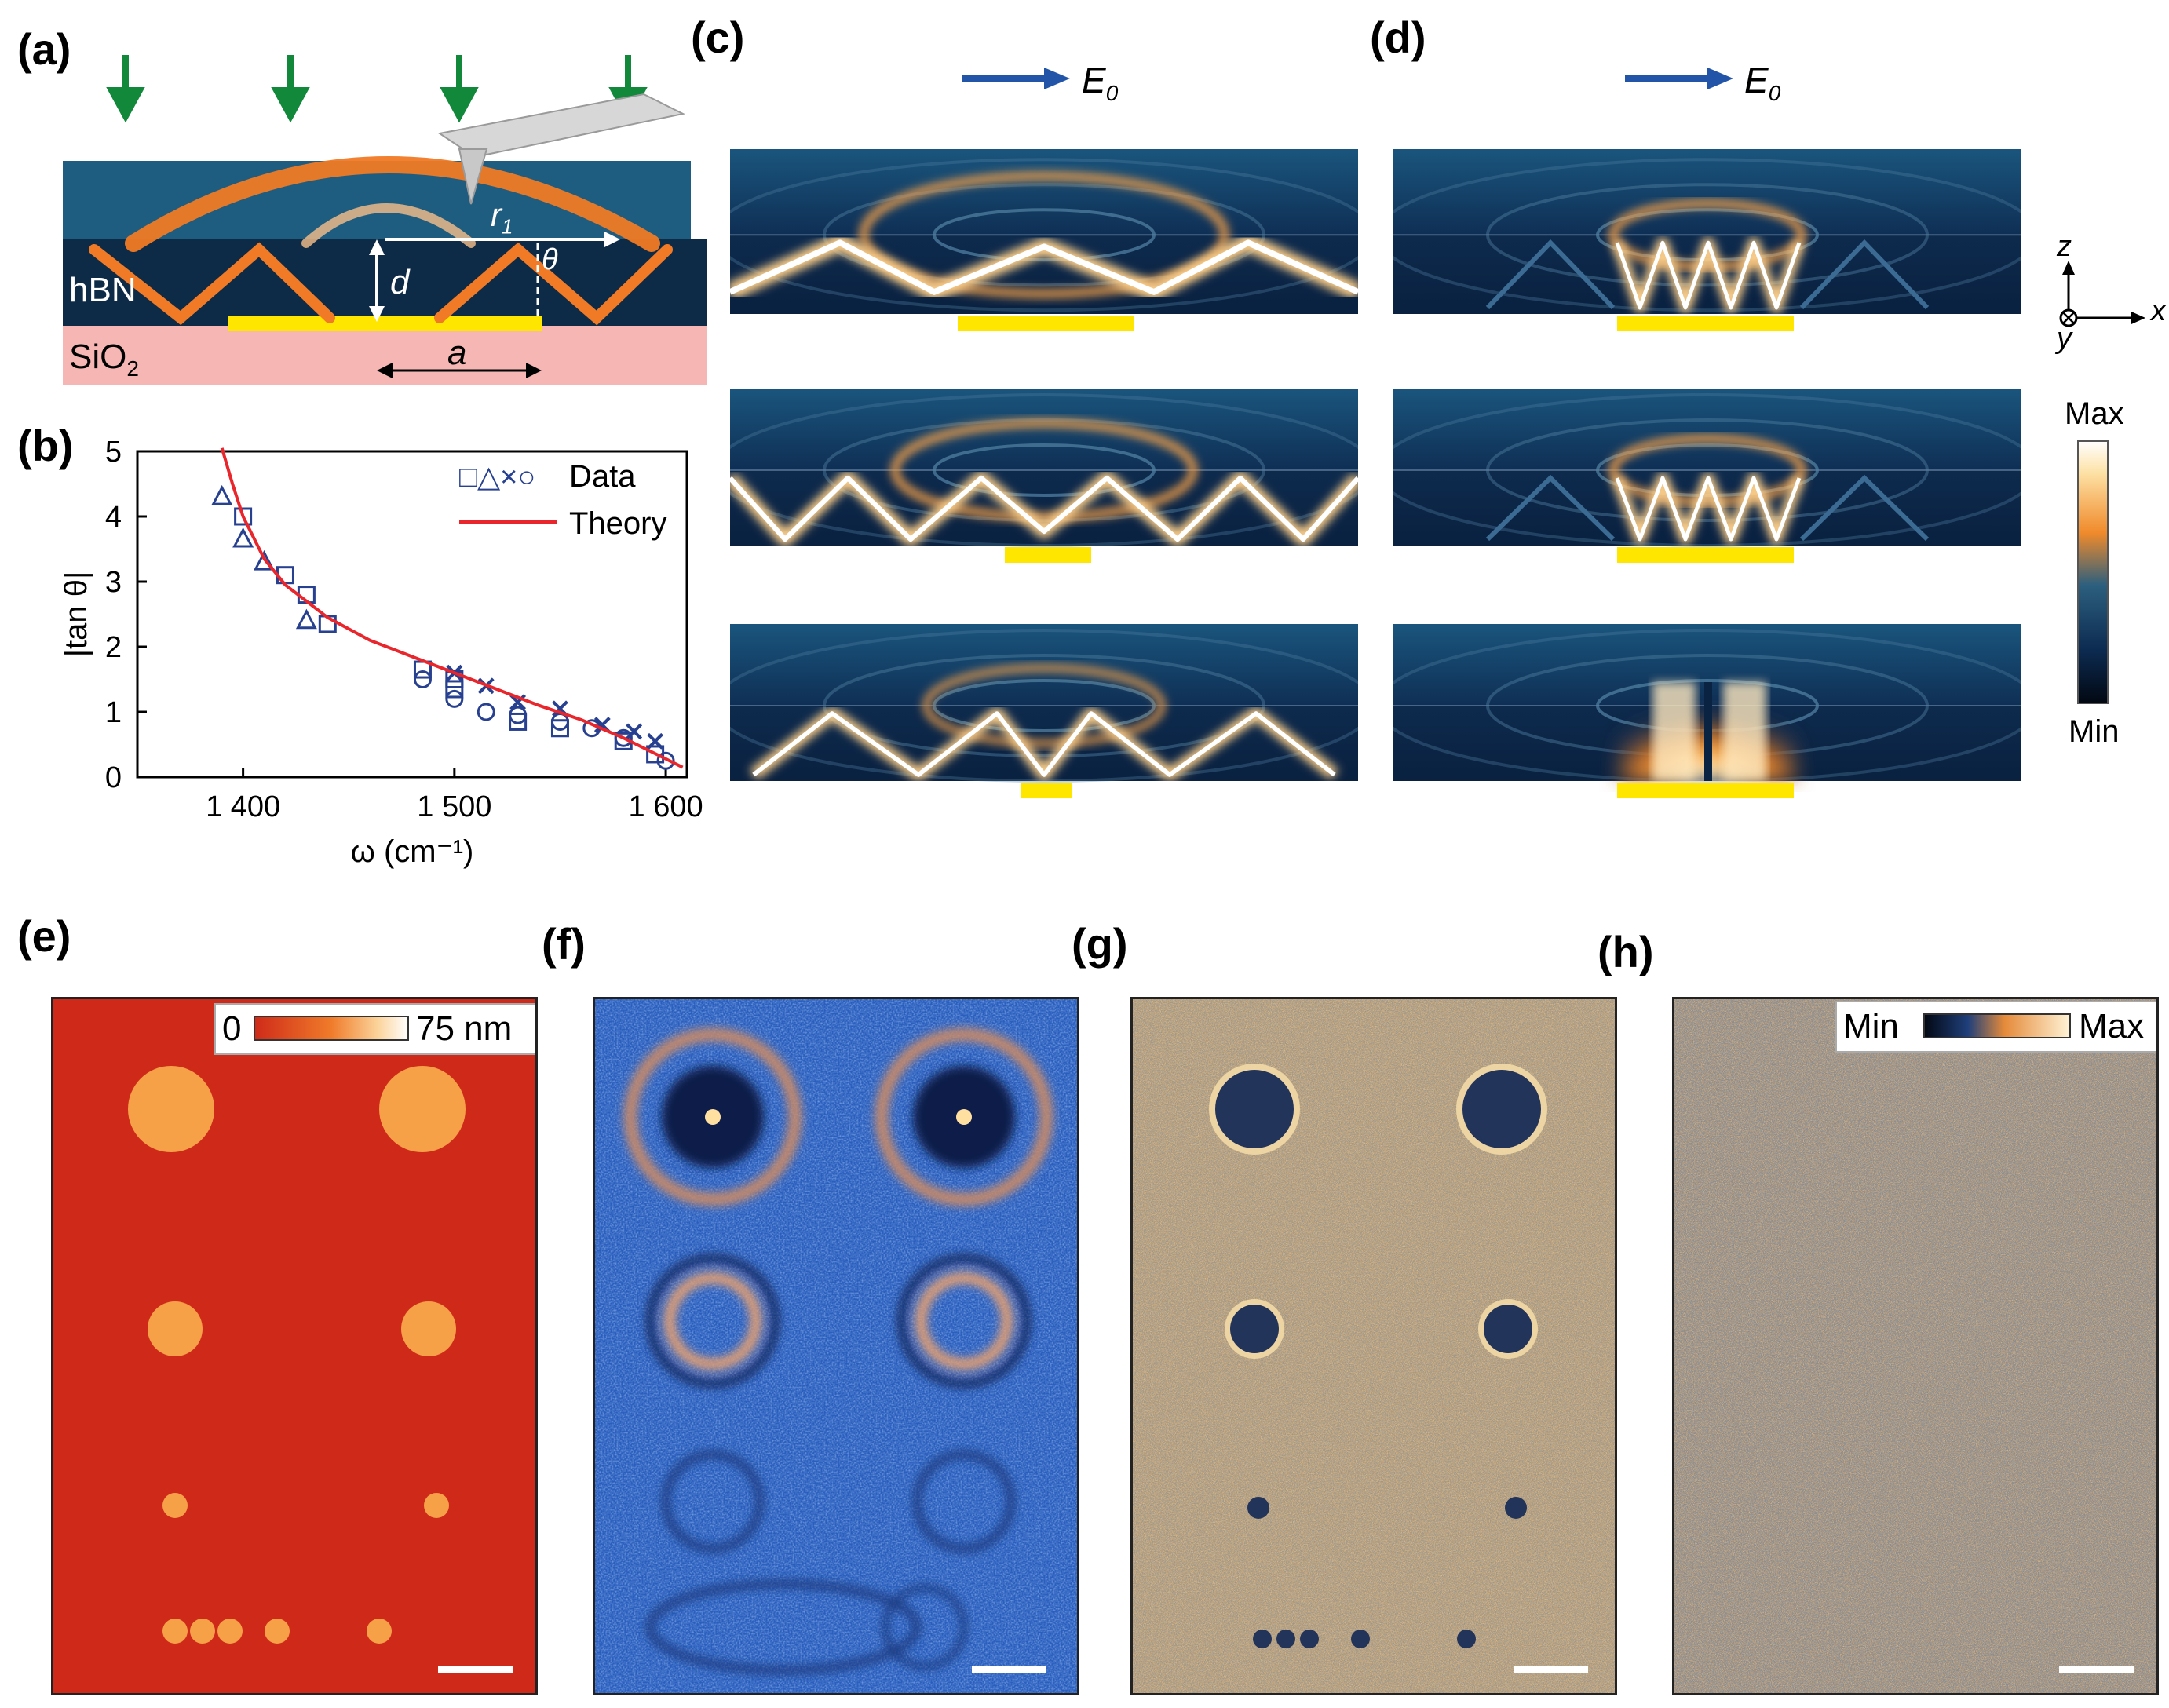  Describe the element at coordinates (2094, 413) in the screenshot. I see `colorbar-max-label: Max` at that location.